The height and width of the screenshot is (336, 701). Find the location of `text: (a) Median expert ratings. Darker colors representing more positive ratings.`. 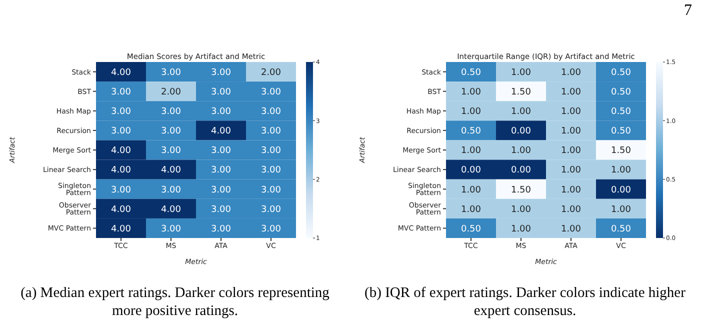

text: (a) Median expert ratings. Darker colors representing more positive ratings. is located at coordinates (175, 302).